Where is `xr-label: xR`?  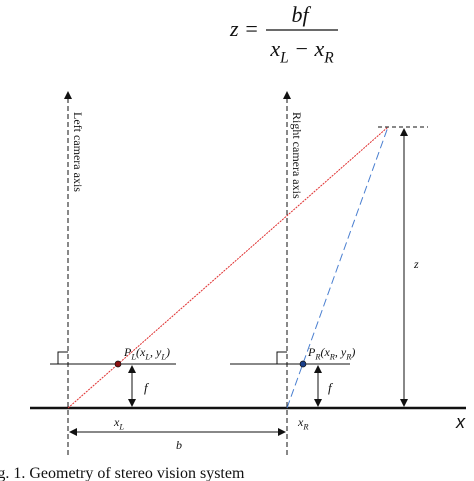 xr-label: xR is located at coordinates (302, 423).